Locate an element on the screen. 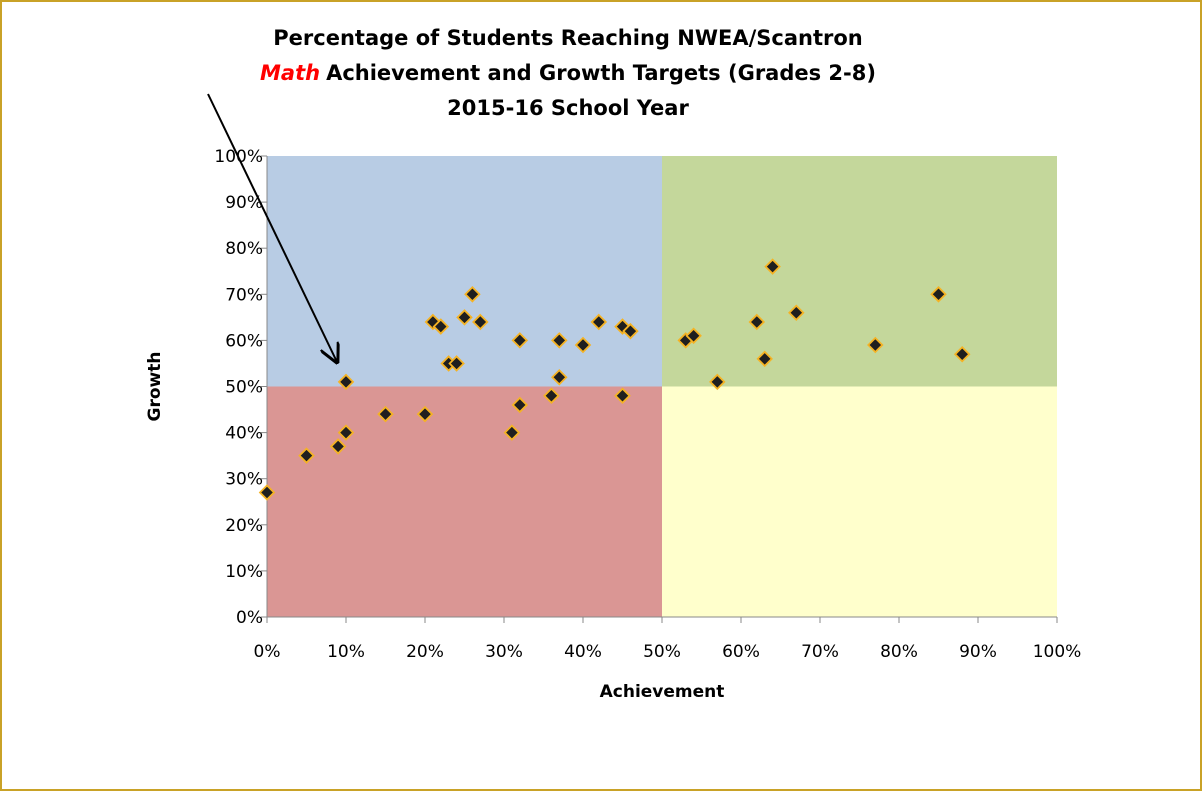  y-tick-label: 40% is located at coordinates (244, 434).